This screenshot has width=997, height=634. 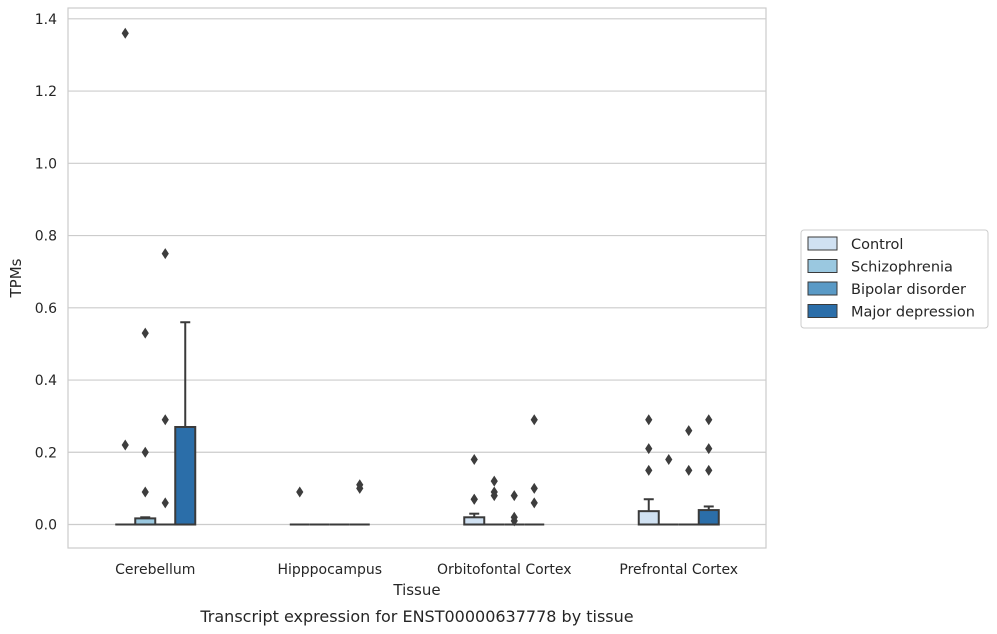 I want to click on x-tick-label: Prefrontal Cortex, so click(x=678, y=570).